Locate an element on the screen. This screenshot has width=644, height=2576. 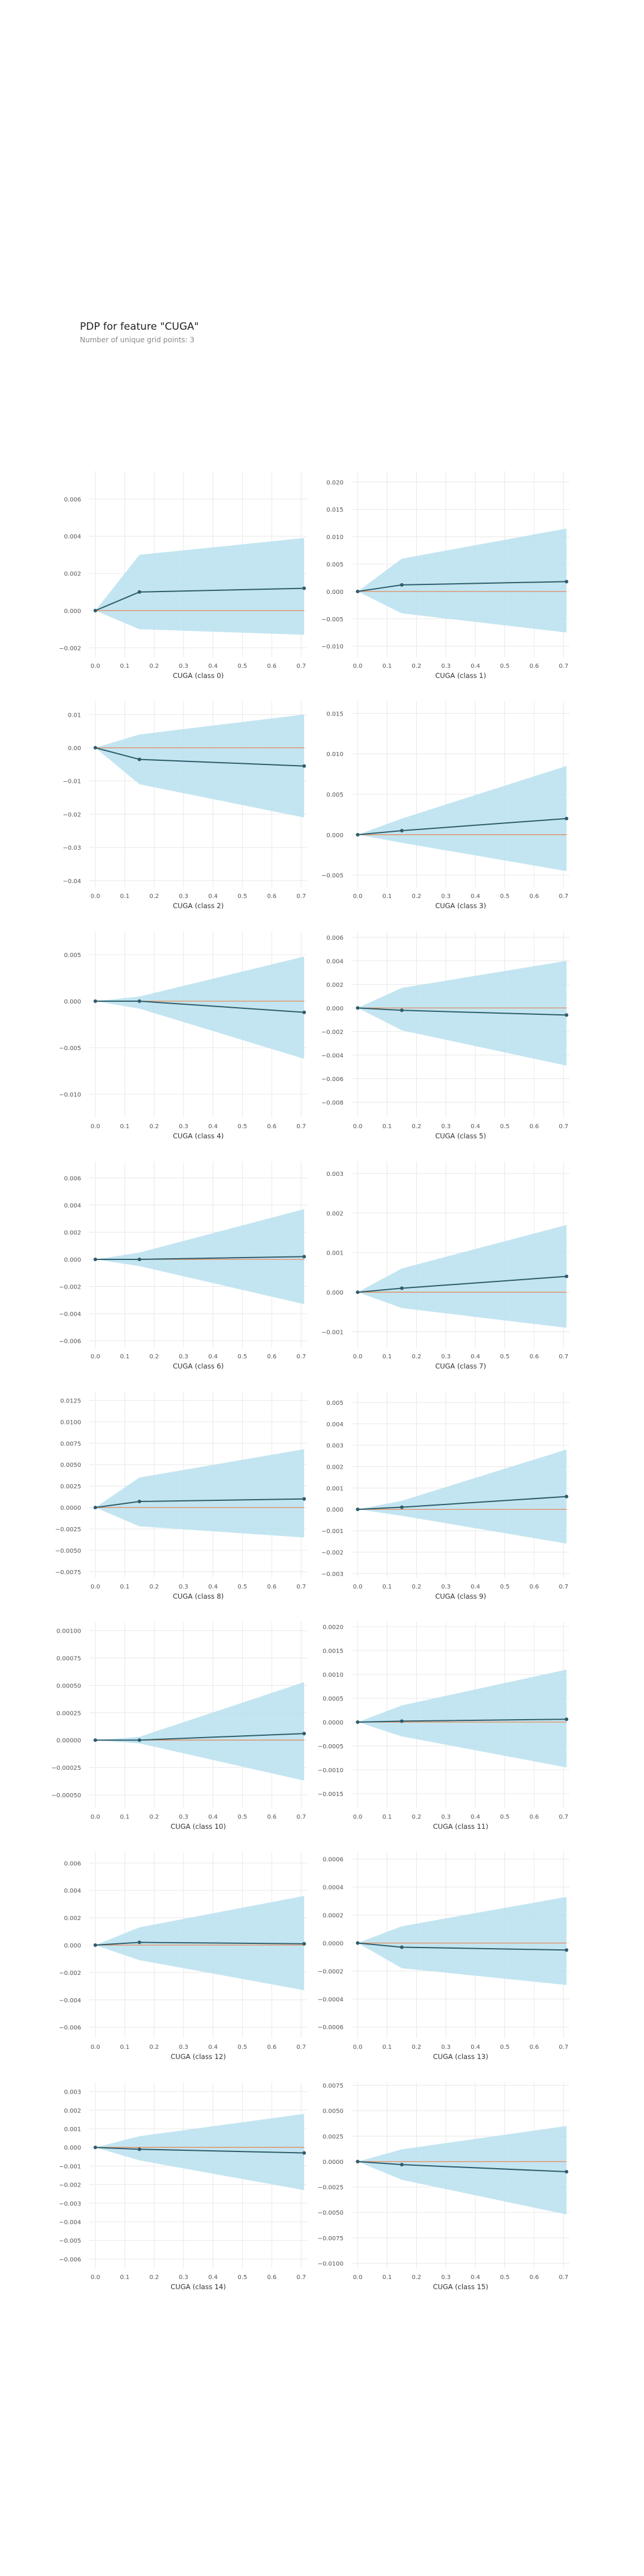
y-tick-label: 0.0050 is located at coordinates (333, 2112).